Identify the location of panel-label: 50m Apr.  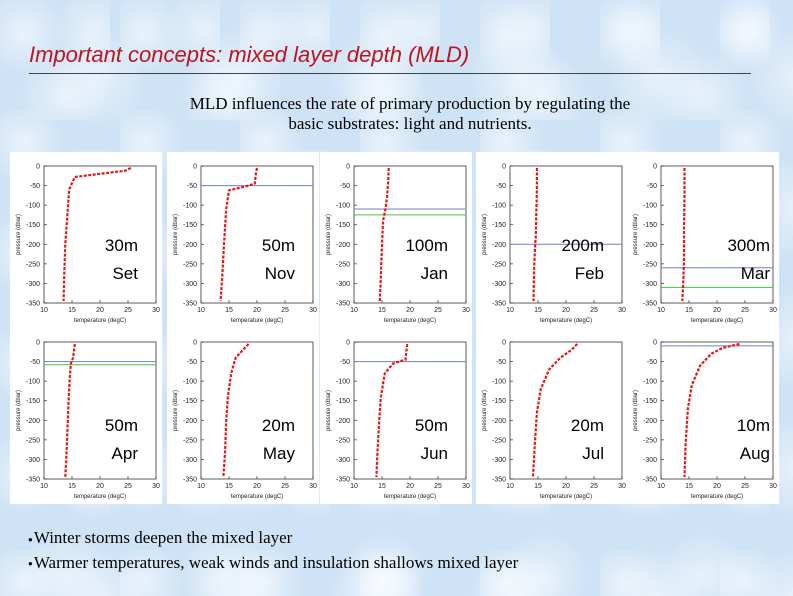
(121, 440).